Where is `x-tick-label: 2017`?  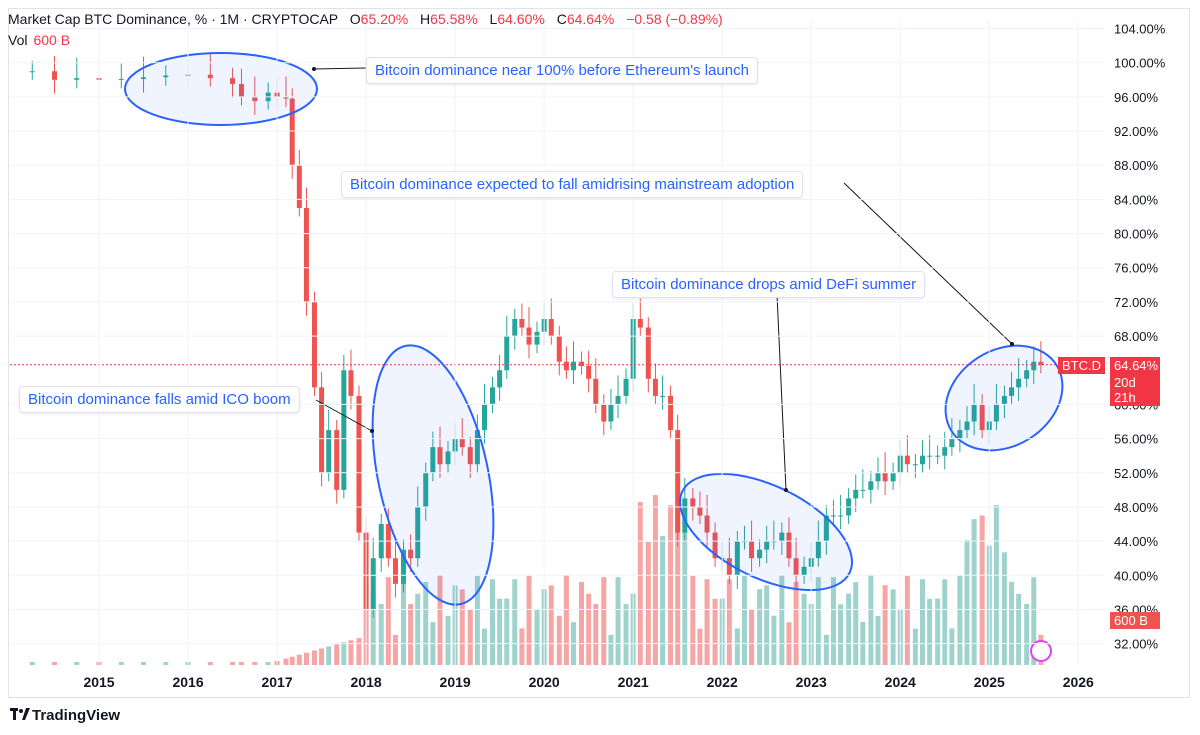
x-tick-label: 2017 is located at coordinates (276, 682).